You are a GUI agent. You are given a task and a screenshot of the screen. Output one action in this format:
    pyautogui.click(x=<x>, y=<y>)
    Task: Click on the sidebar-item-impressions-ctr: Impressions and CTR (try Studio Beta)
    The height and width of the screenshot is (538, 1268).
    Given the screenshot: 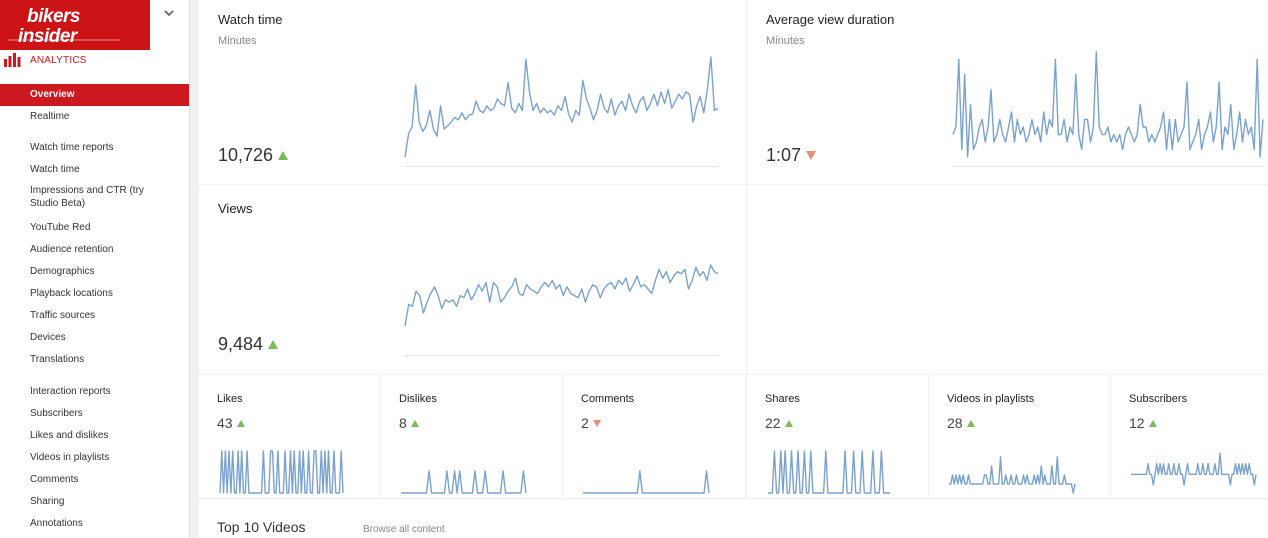 What is the action you would take?
    pyautogui.click(x=87, y=197)
    